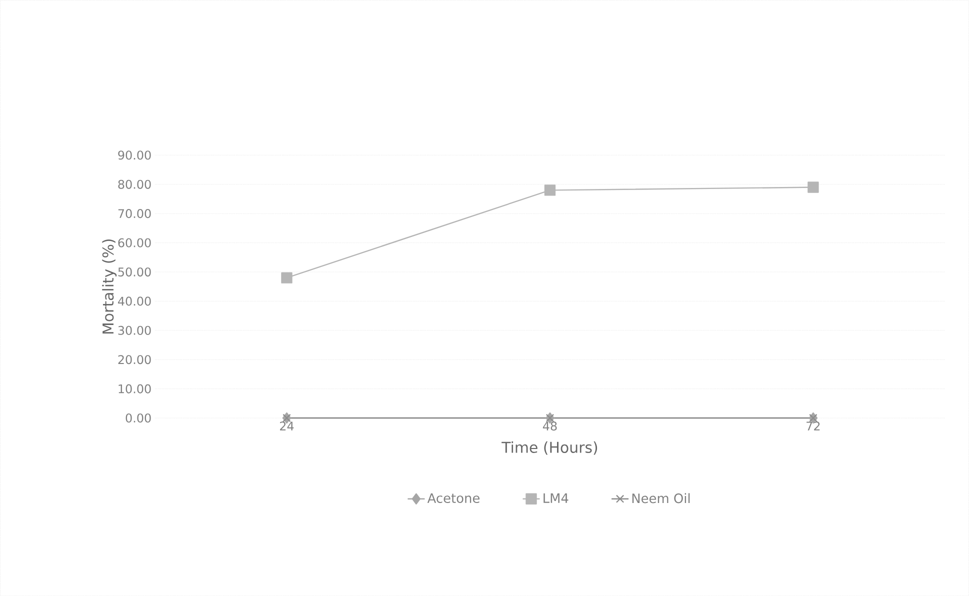 The height and width of the screenshot is (596, 969). Describe the element at coordinates (549, 426) in the screenshot. I see `x-tick-label: 48` at that location.